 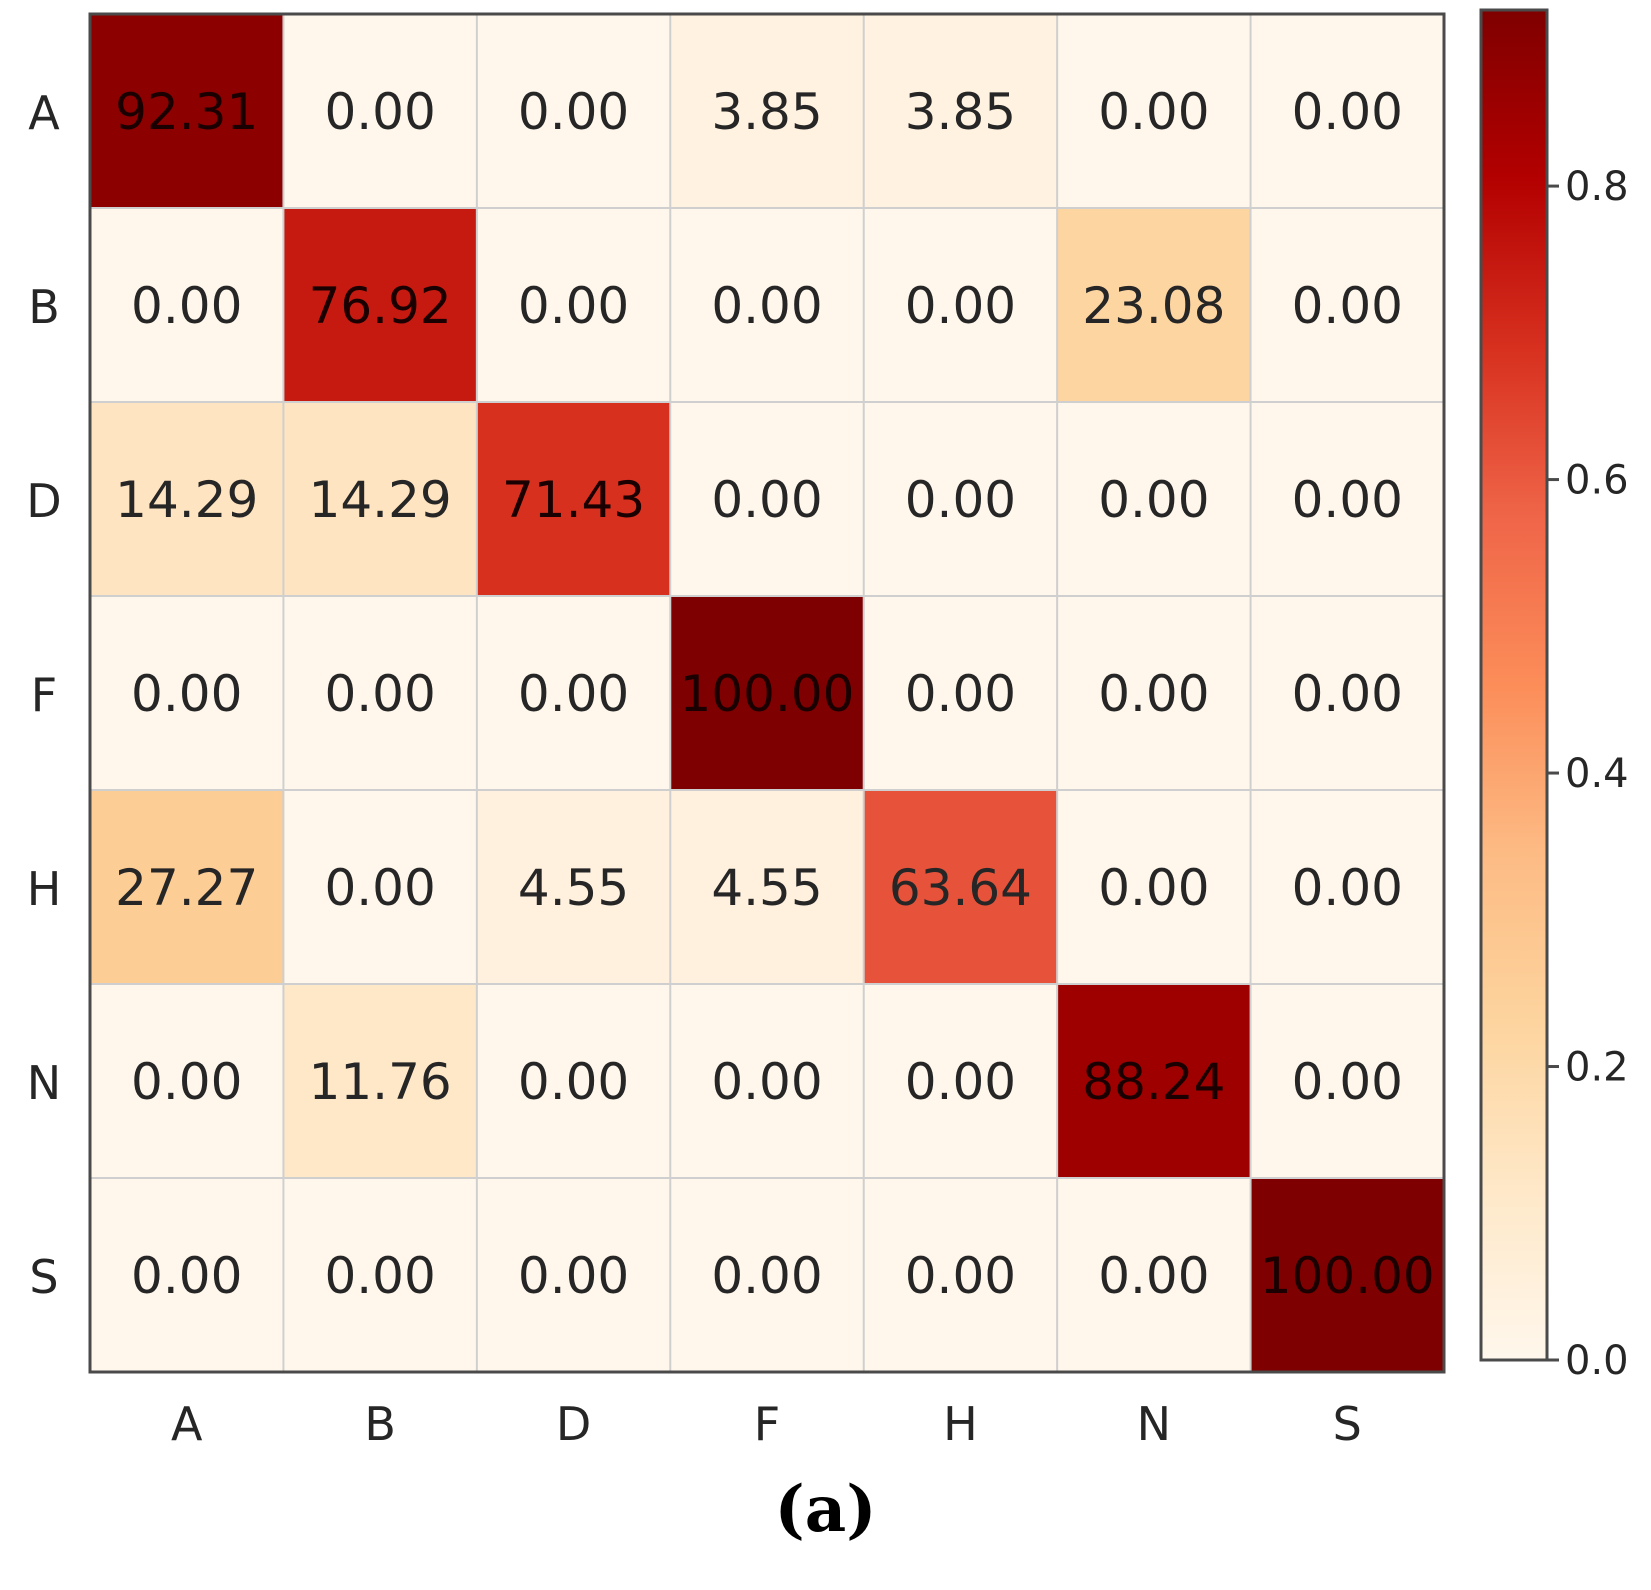 I want to click on cell-value-F-S: 0.00, so click(x=1347, y=694).